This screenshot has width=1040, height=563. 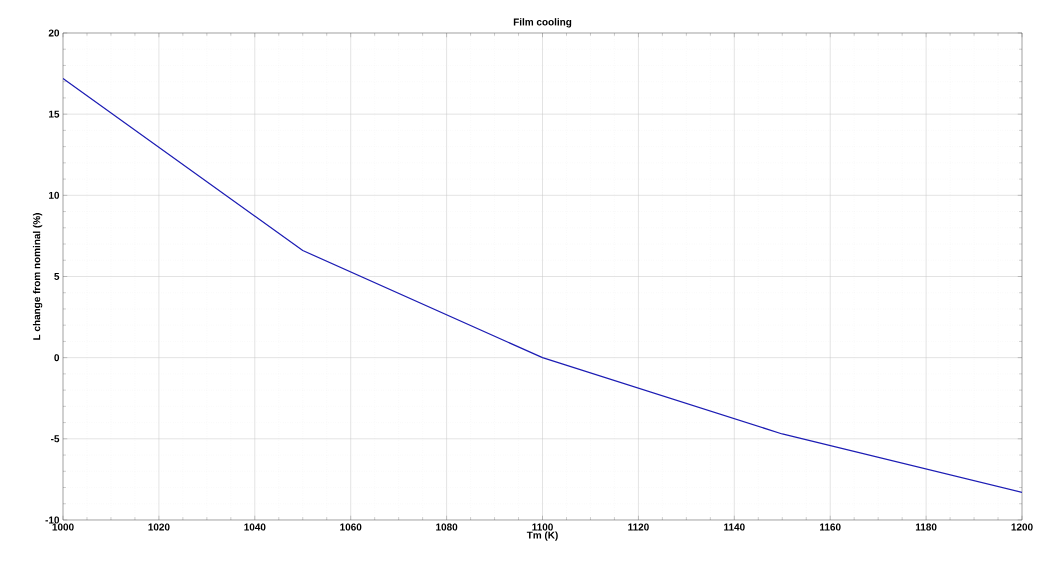 What do you see at coordinates (830, 527) in the screenshot?
I see `x-tick-label: 1160` at bounding box center [830, 527].